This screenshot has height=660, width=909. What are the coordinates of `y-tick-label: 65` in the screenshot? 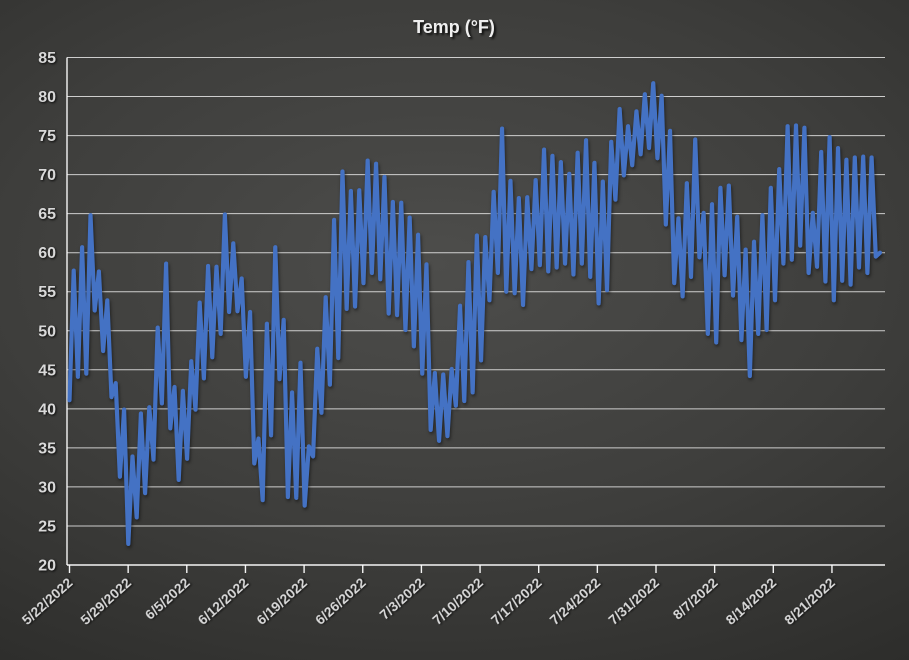 It's located at (47, 214).